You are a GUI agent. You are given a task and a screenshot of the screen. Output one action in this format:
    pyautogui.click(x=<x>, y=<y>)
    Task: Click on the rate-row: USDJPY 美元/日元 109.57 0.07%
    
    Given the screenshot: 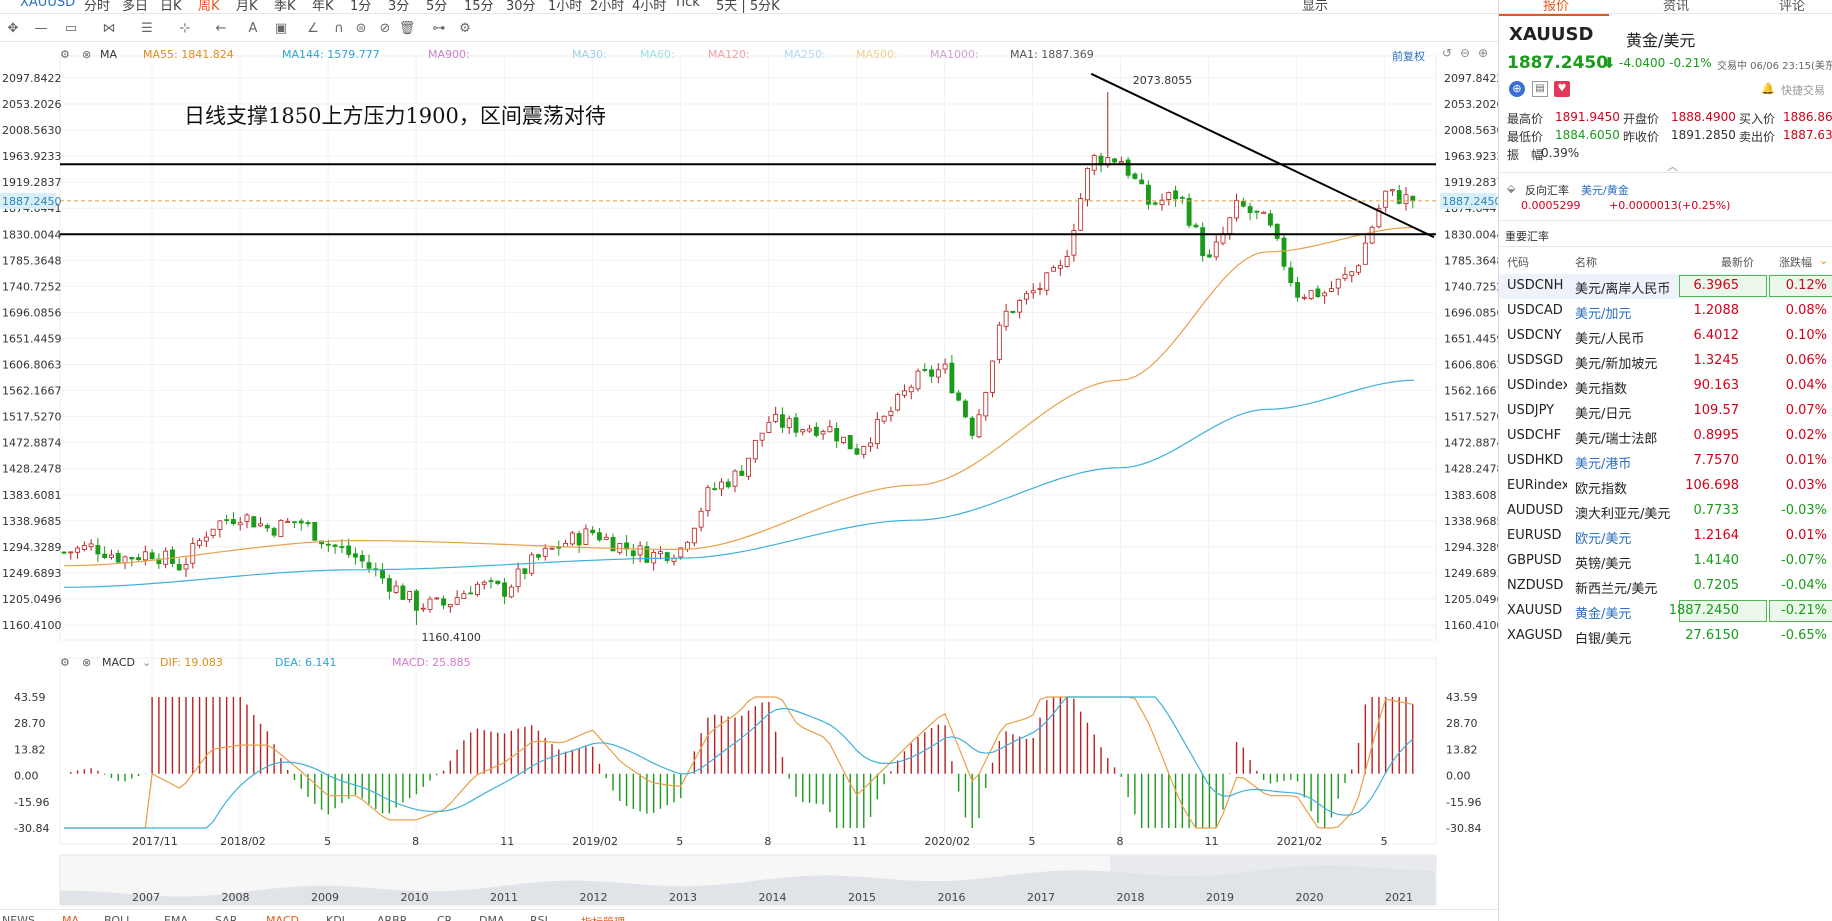 What is the action you would take?
    pyautogui.click(x=1665, y=411)
    